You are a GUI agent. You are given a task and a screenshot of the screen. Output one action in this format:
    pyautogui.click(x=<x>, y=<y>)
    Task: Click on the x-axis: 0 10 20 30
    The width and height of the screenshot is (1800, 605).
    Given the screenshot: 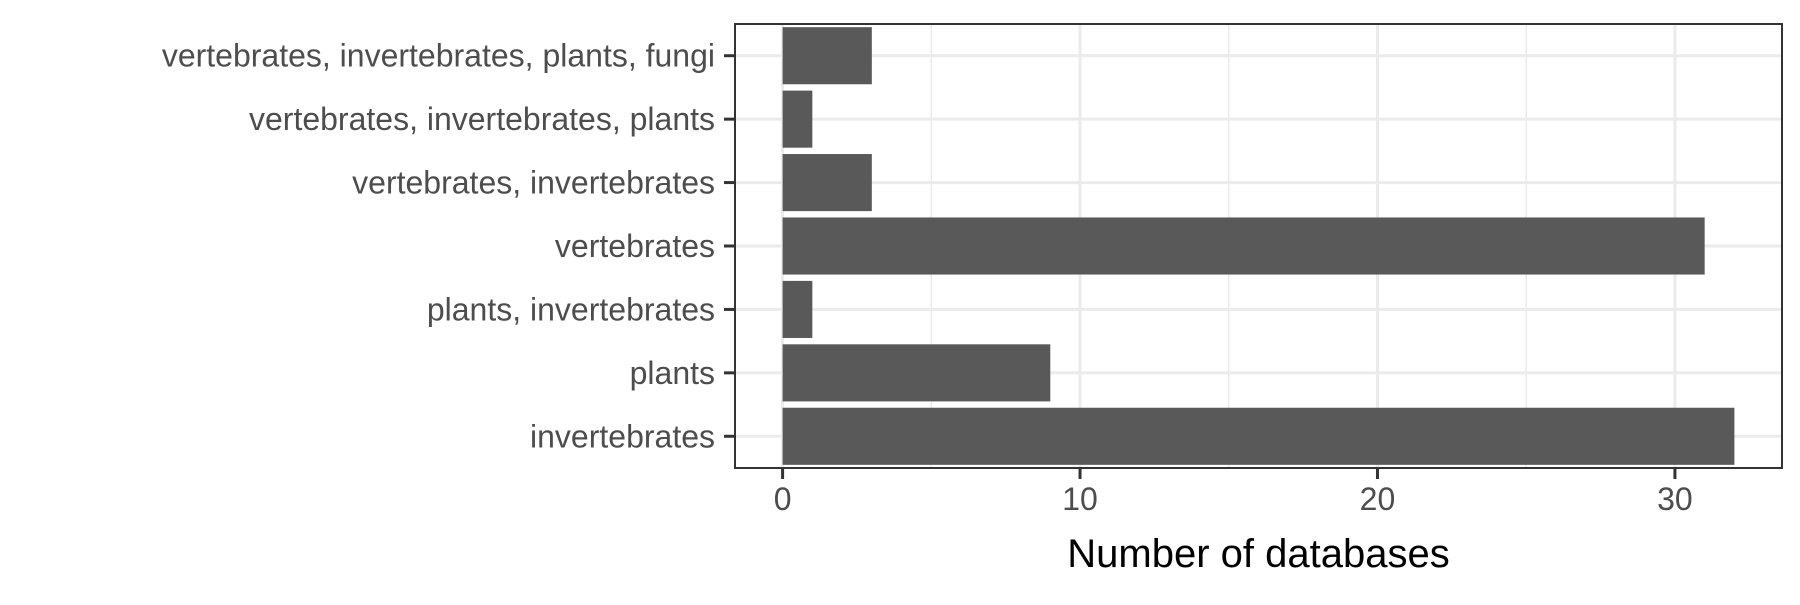 What is the action you would take?
    pyautogui.click(x=1233, y=492)
    